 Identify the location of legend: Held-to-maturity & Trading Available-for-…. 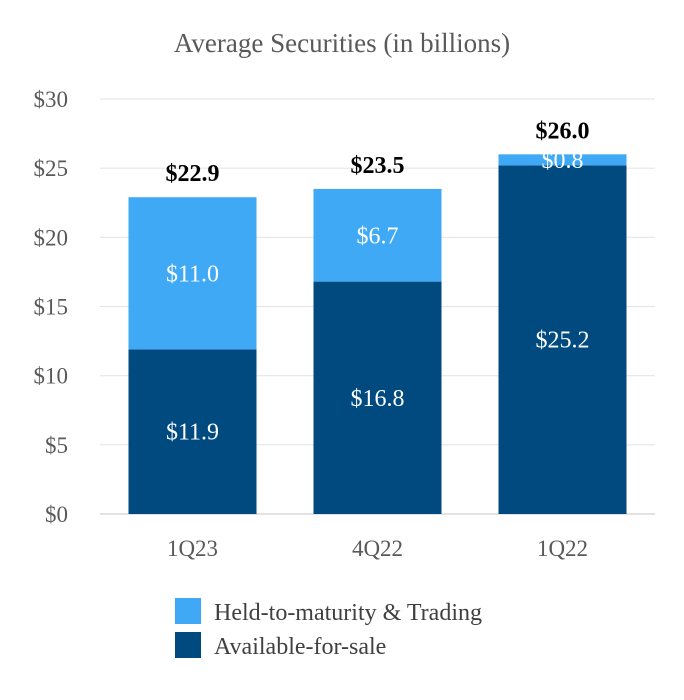
(328, 629).